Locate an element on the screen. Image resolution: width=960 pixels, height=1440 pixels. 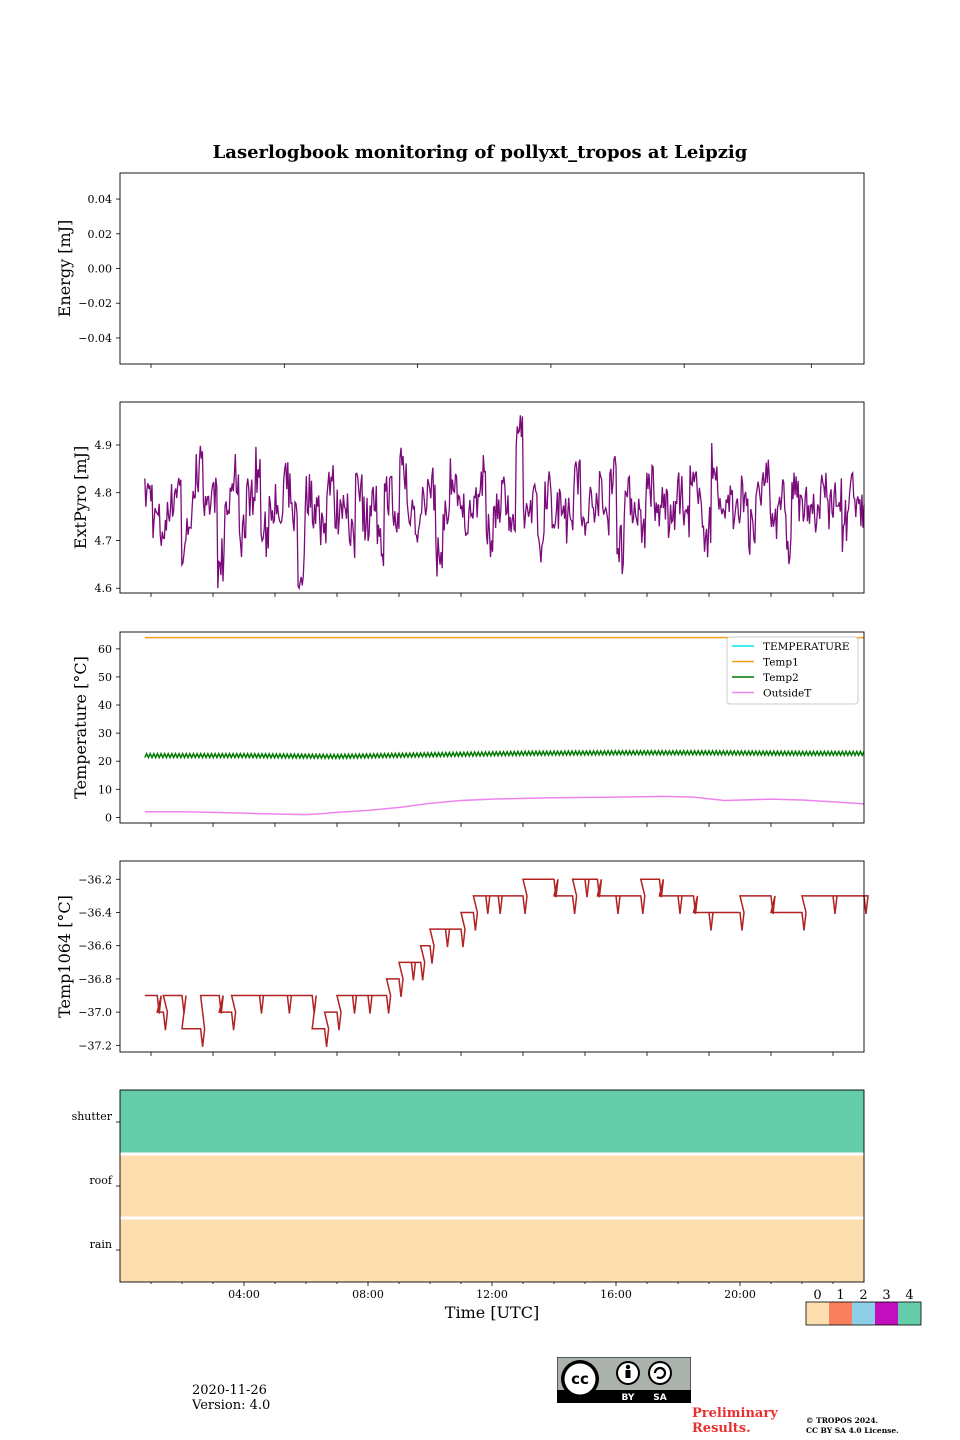
y-tick-label: −36.6 is located at coordinates (95, 946).